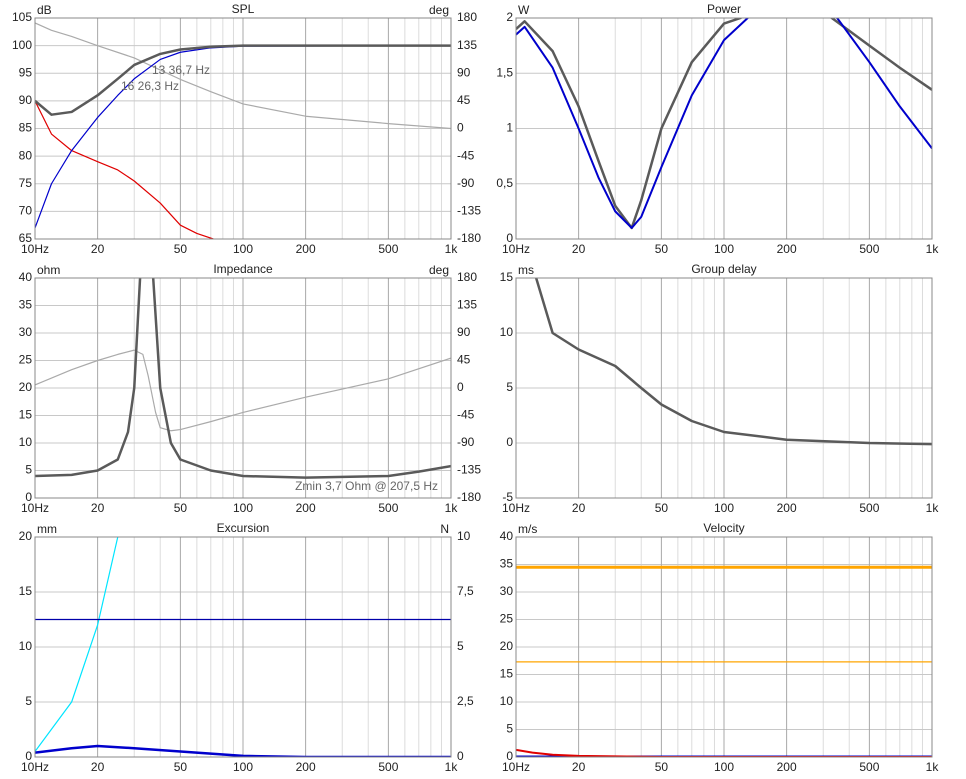 The image size is (966, 779). I want to click on panel: 10Hz 20 50 100 200 500 1k -5 0 5 10 15 Group delay ms, so click(720, 388).